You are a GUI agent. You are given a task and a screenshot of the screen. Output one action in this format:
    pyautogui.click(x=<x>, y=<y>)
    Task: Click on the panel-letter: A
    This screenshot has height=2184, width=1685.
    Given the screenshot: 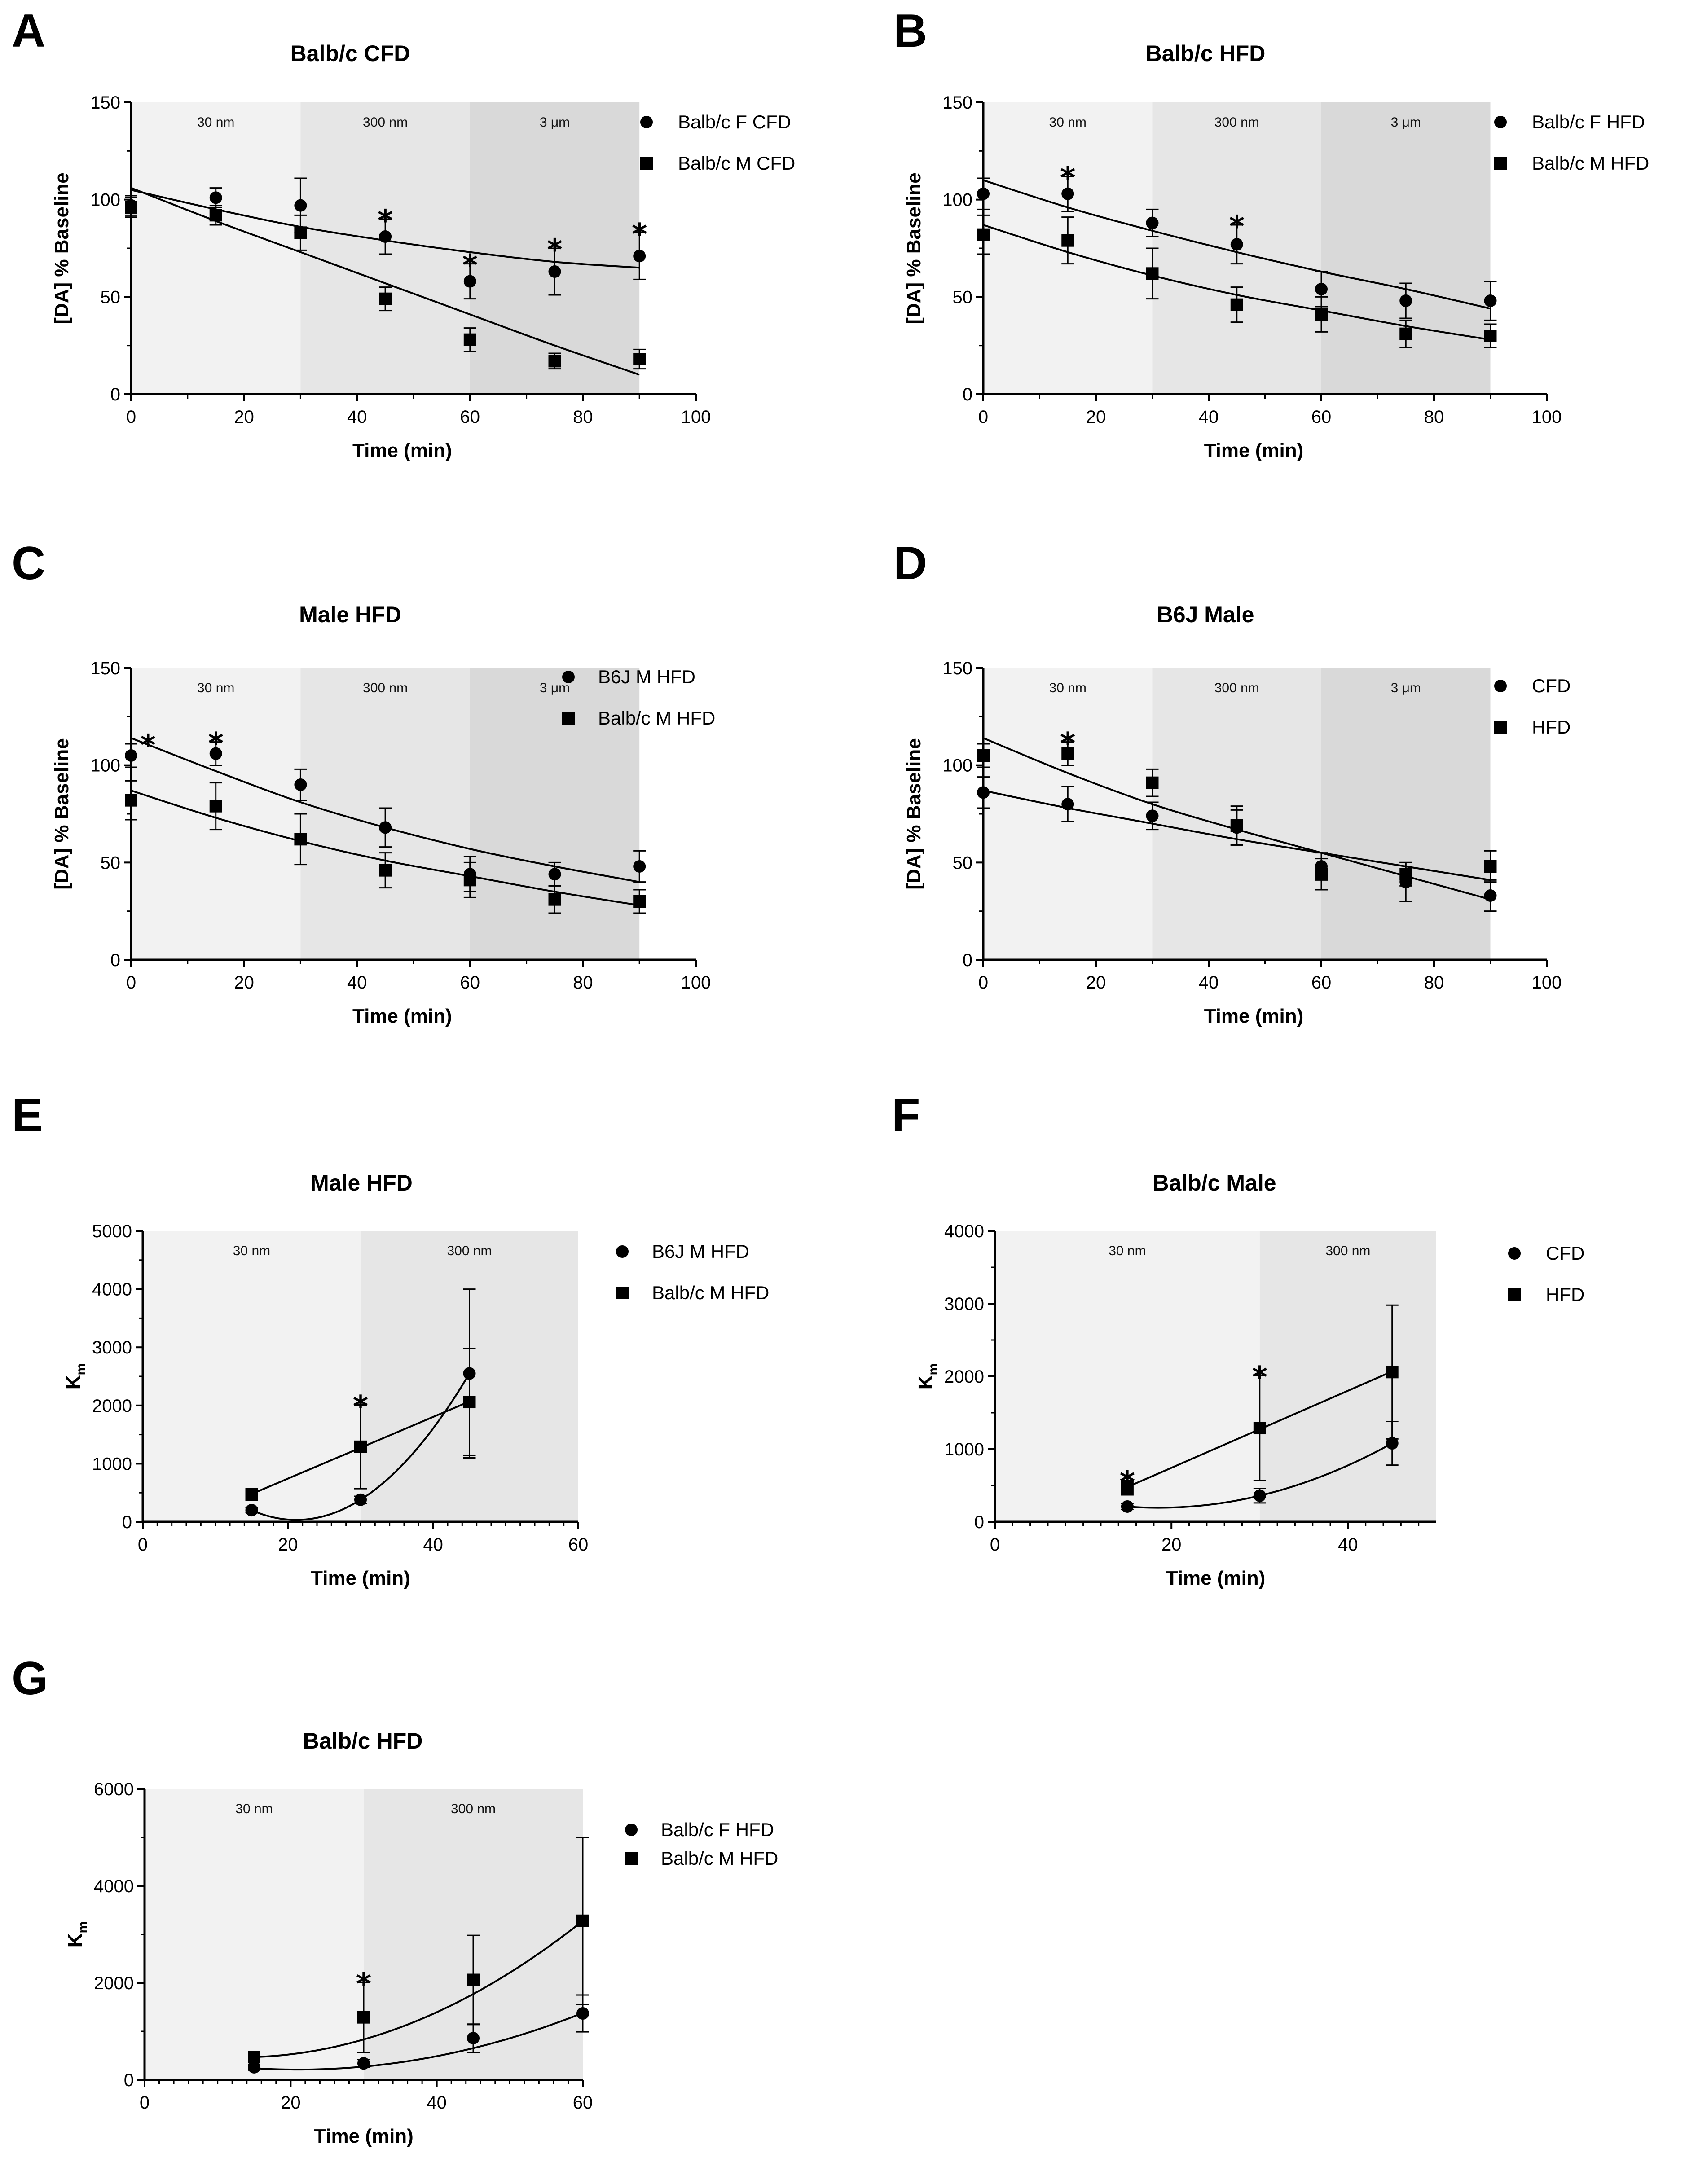 What is the action you would take?
    pyautogui.click(x=28, y=31)
    